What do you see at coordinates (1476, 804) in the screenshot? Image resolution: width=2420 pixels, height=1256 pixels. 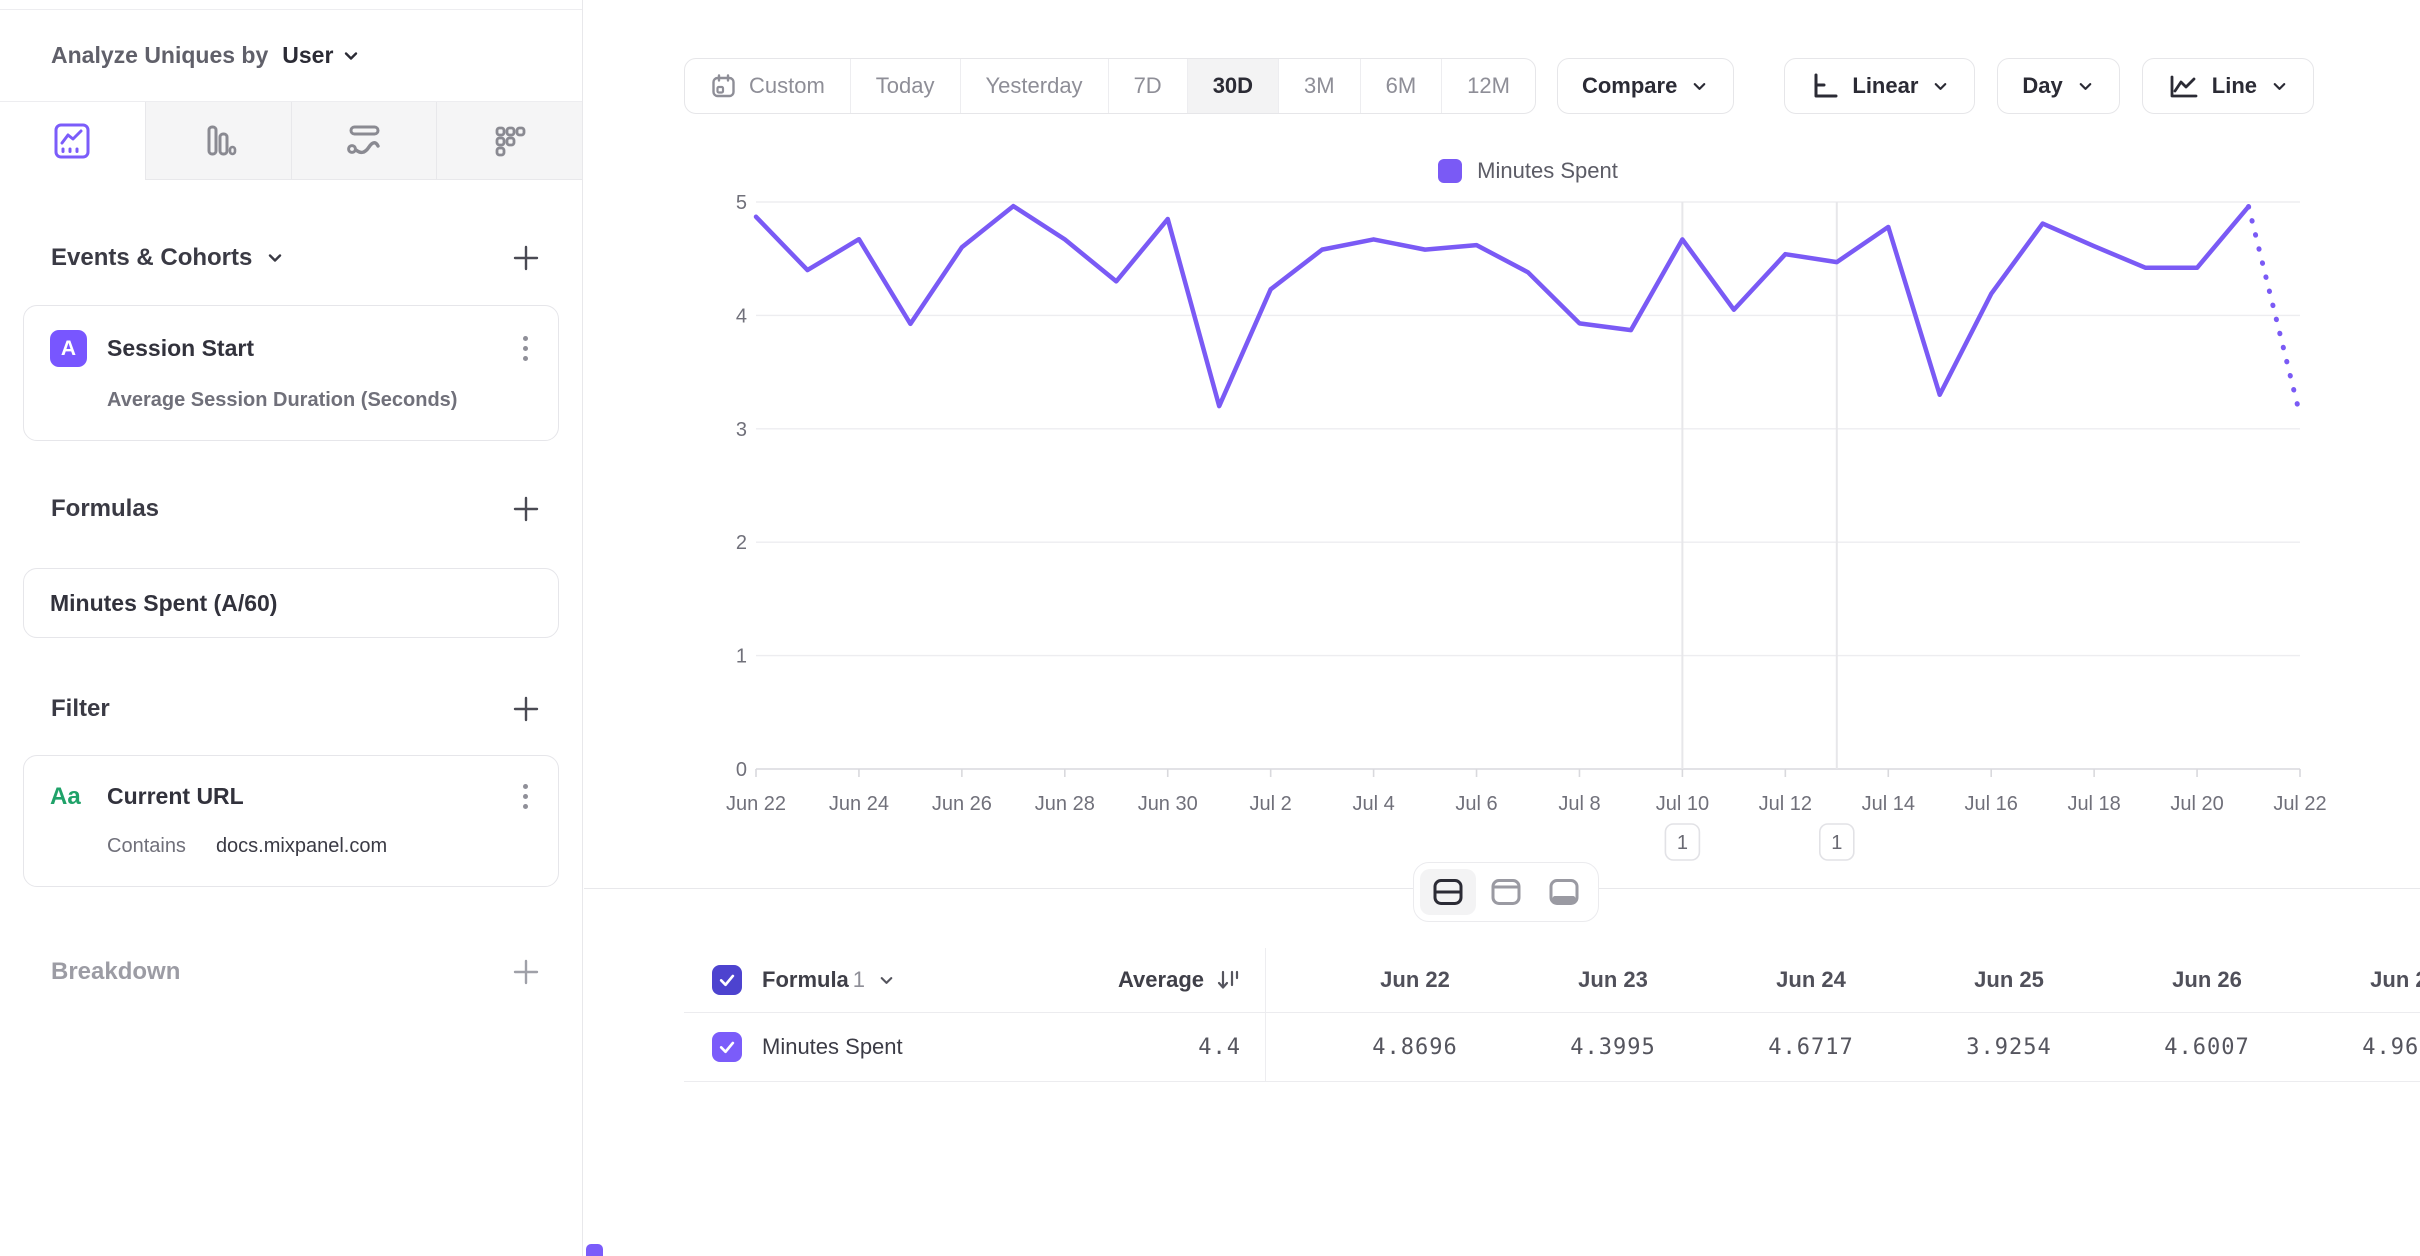 I see `x-tick-label: Jul 6` at bounding box center [1476, 804].